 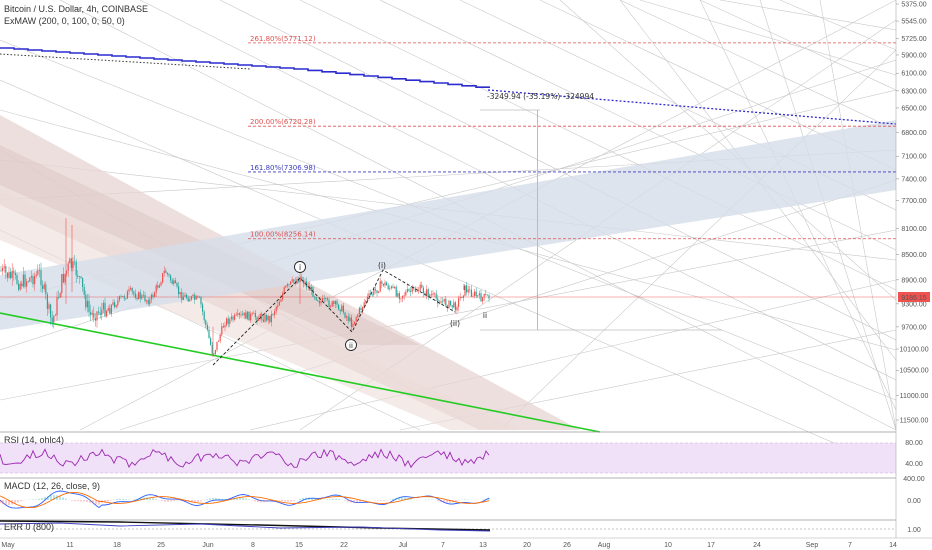 What do you see at coordinates (914, 501) in the screenshot?
I see `macd-tick-0: 0.00` at bounding box center [914, 501].